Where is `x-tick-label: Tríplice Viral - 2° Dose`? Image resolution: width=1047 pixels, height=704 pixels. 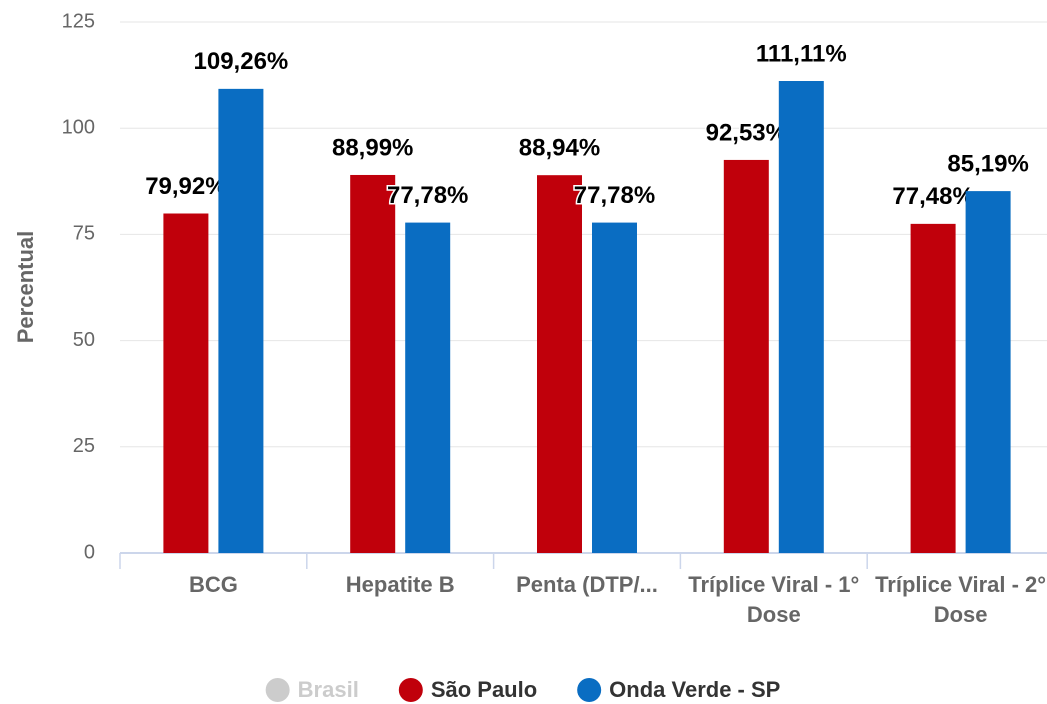
x-tick-label: Tríplice Viral - 2° Dose is located at coordinates (961, 599).